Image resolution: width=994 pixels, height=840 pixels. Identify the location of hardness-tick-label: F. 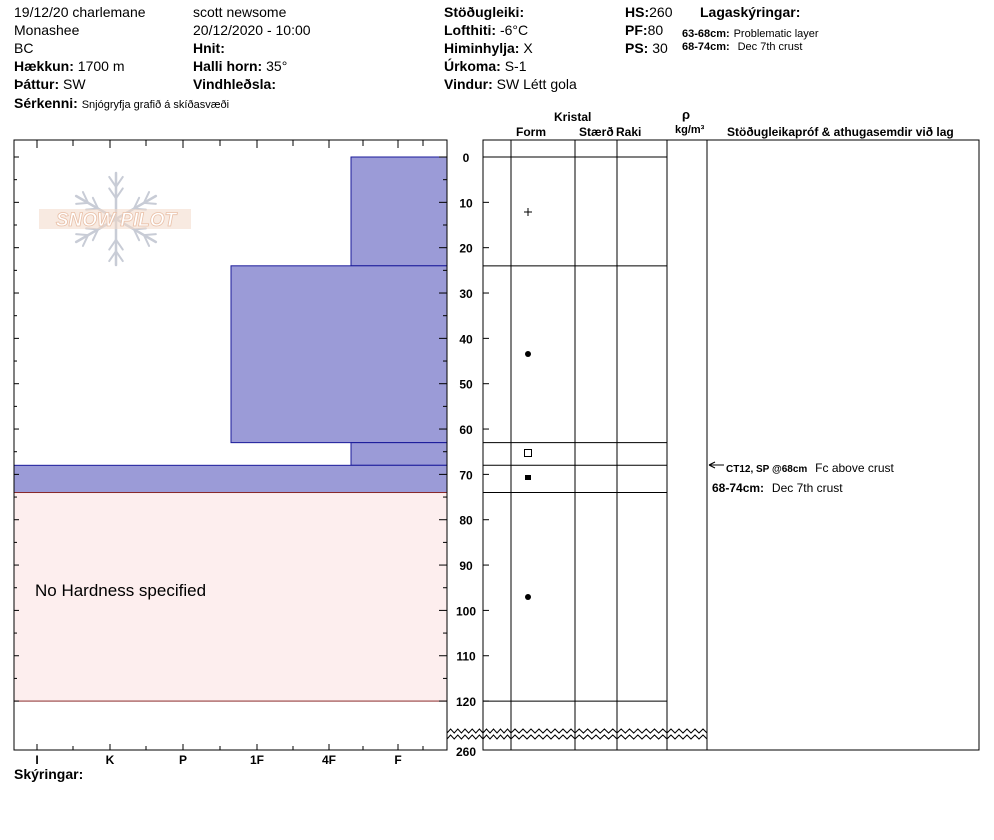
(397, 760).